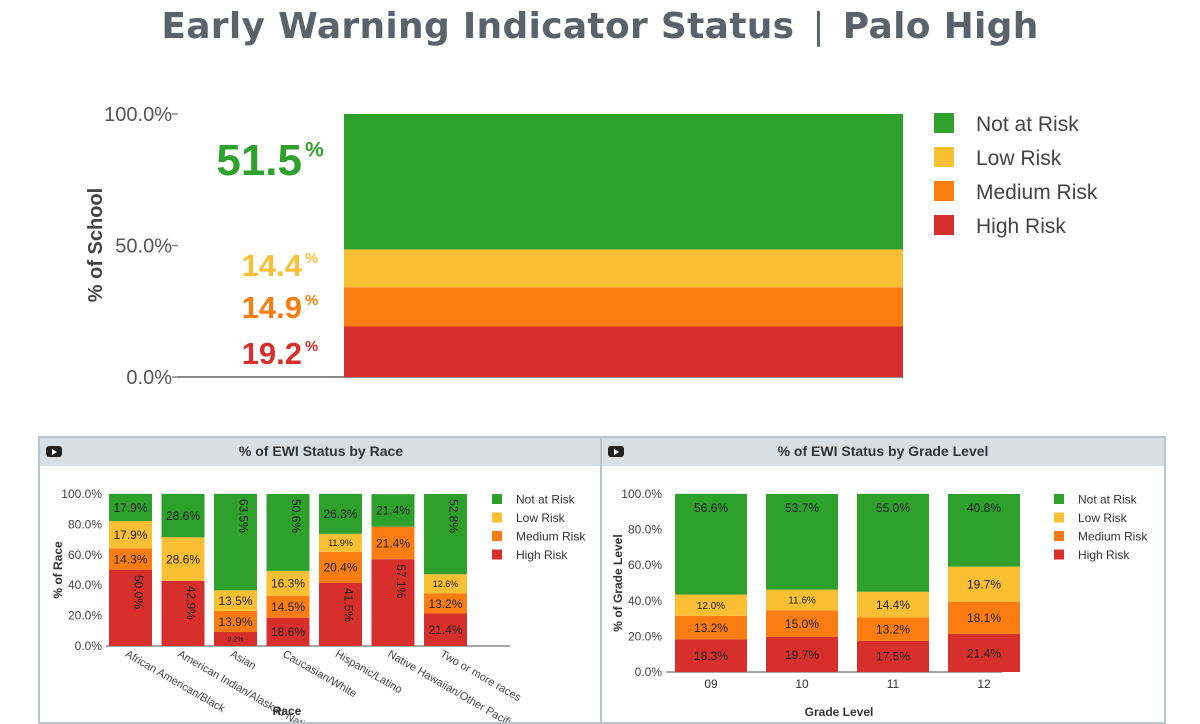 The height and width of the screenshot is (724, 1200). I want to click on big-value-label: 14.4, so click(272, 265).